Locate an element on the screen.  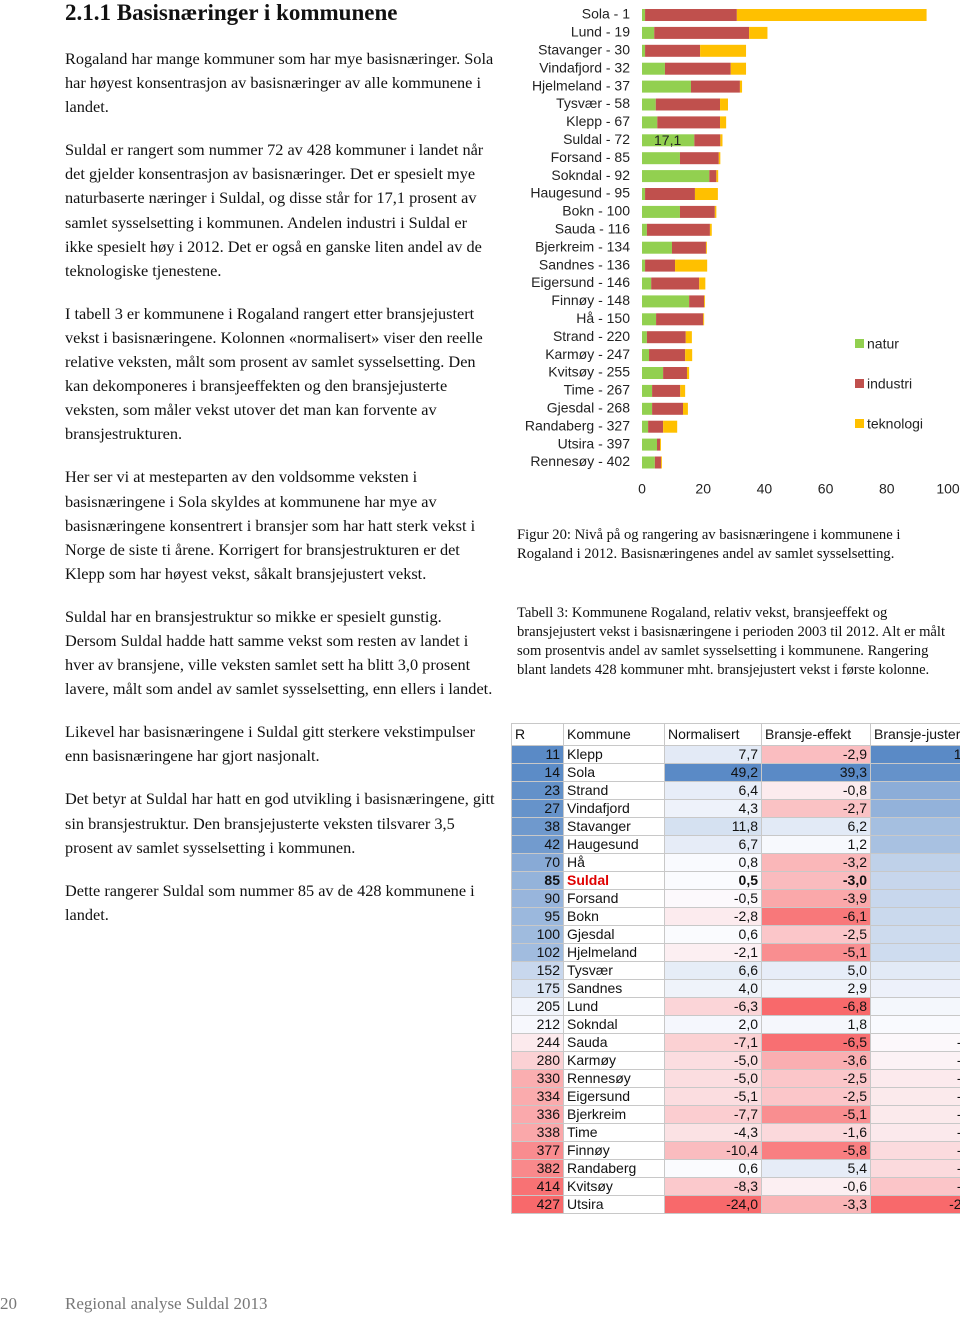
municipality-cell: Utsira is located at coordinates (614, 1204).